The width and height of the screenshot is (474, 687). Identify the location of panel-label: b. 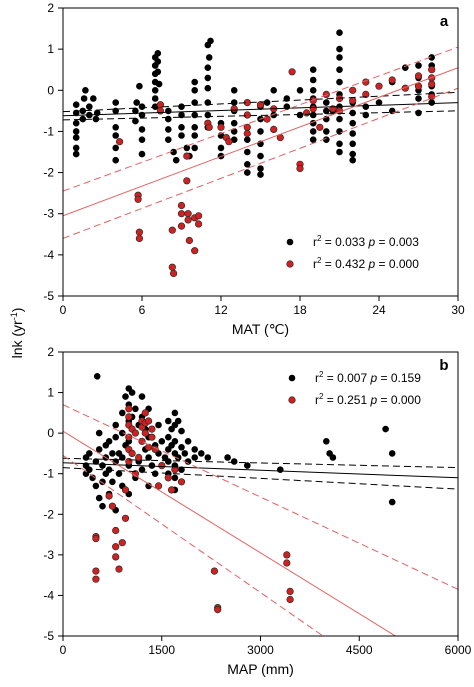
(443, 365).